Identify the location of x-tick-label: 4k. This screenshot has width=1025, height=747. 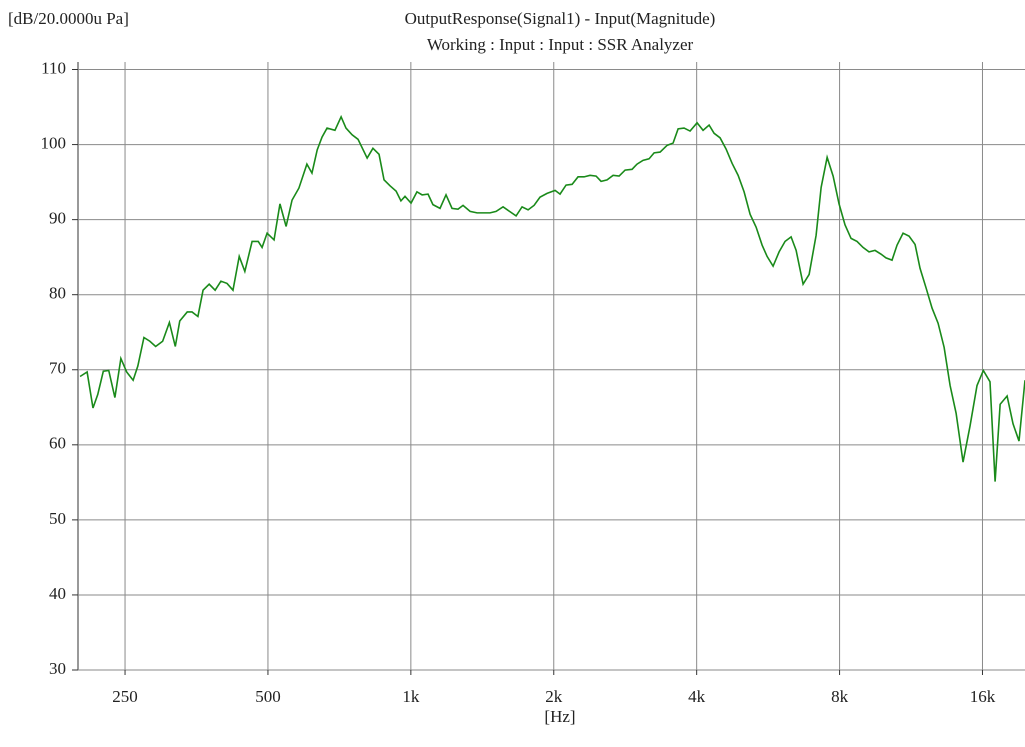
(697, 696).